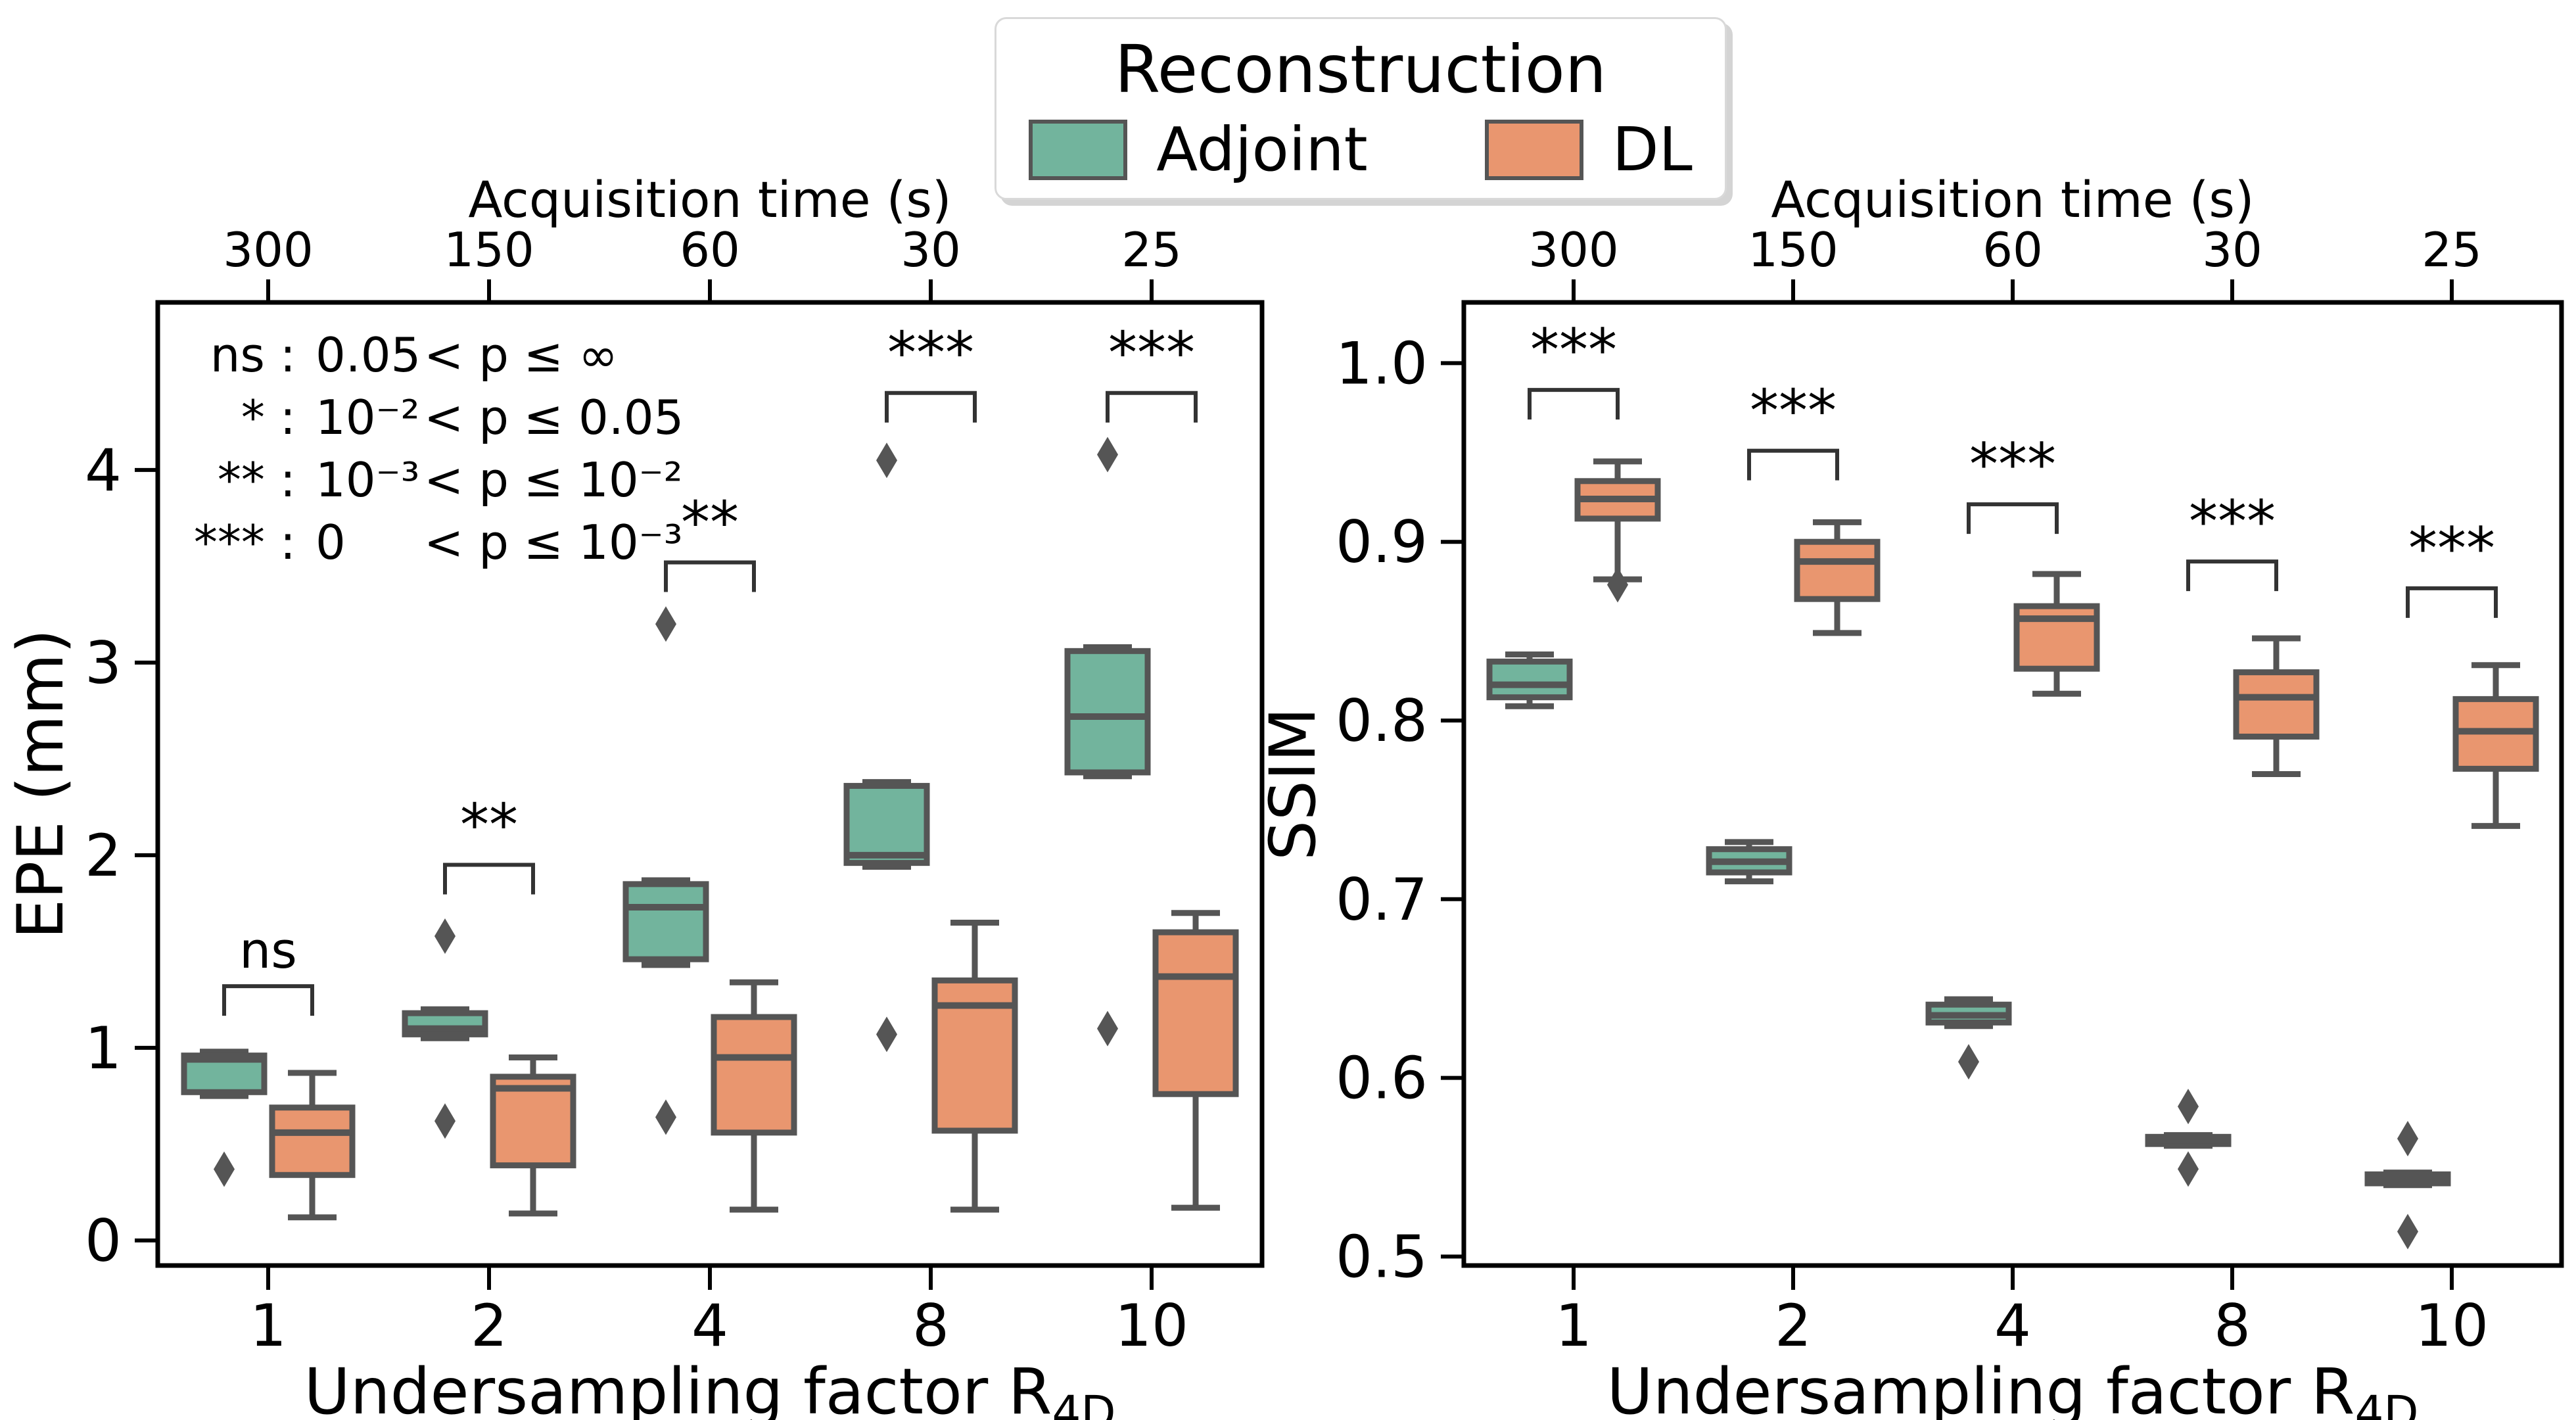  I want to click on y-tick-label: 0.6, so click(1382, 1078).